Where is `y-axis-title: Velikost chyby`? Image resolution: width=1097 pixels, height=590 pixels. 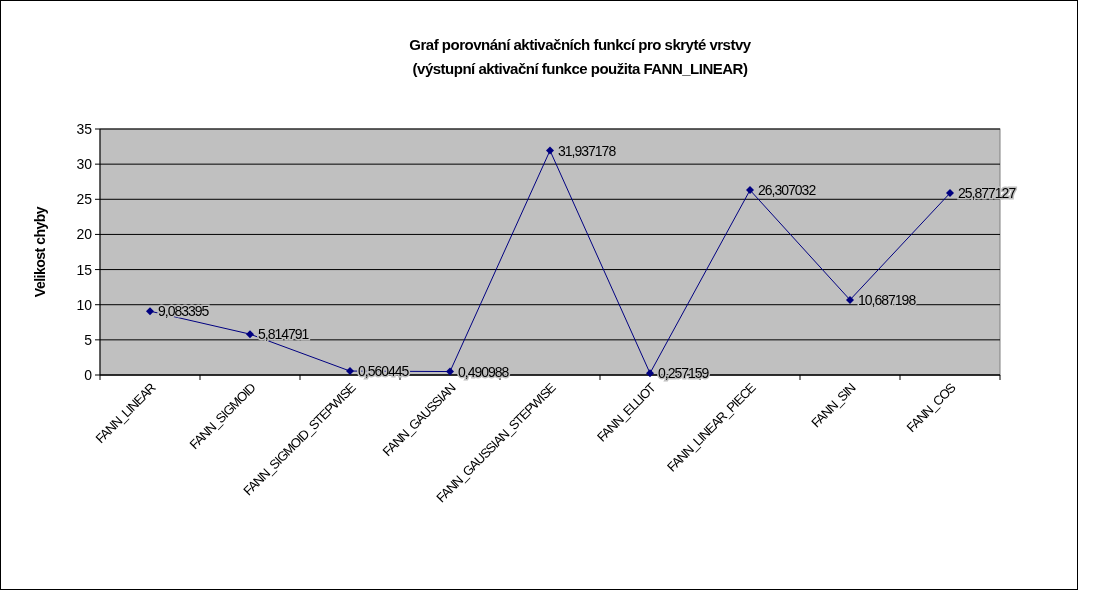 y-axis-title: Velikost chyby is located at coordinates (40, 252).